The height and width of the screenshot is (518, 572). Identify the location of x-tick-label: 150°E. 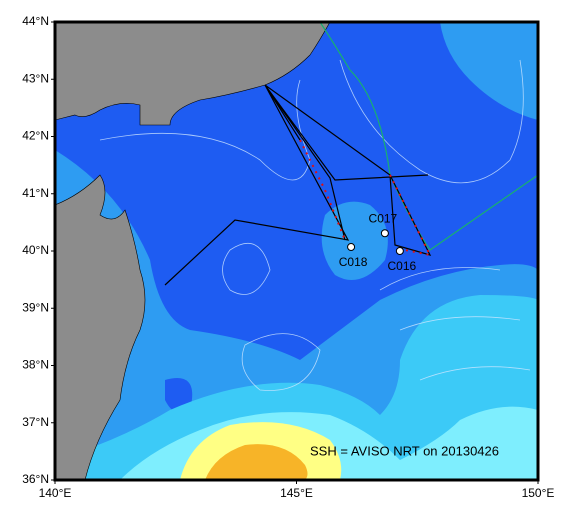
(538, 493).